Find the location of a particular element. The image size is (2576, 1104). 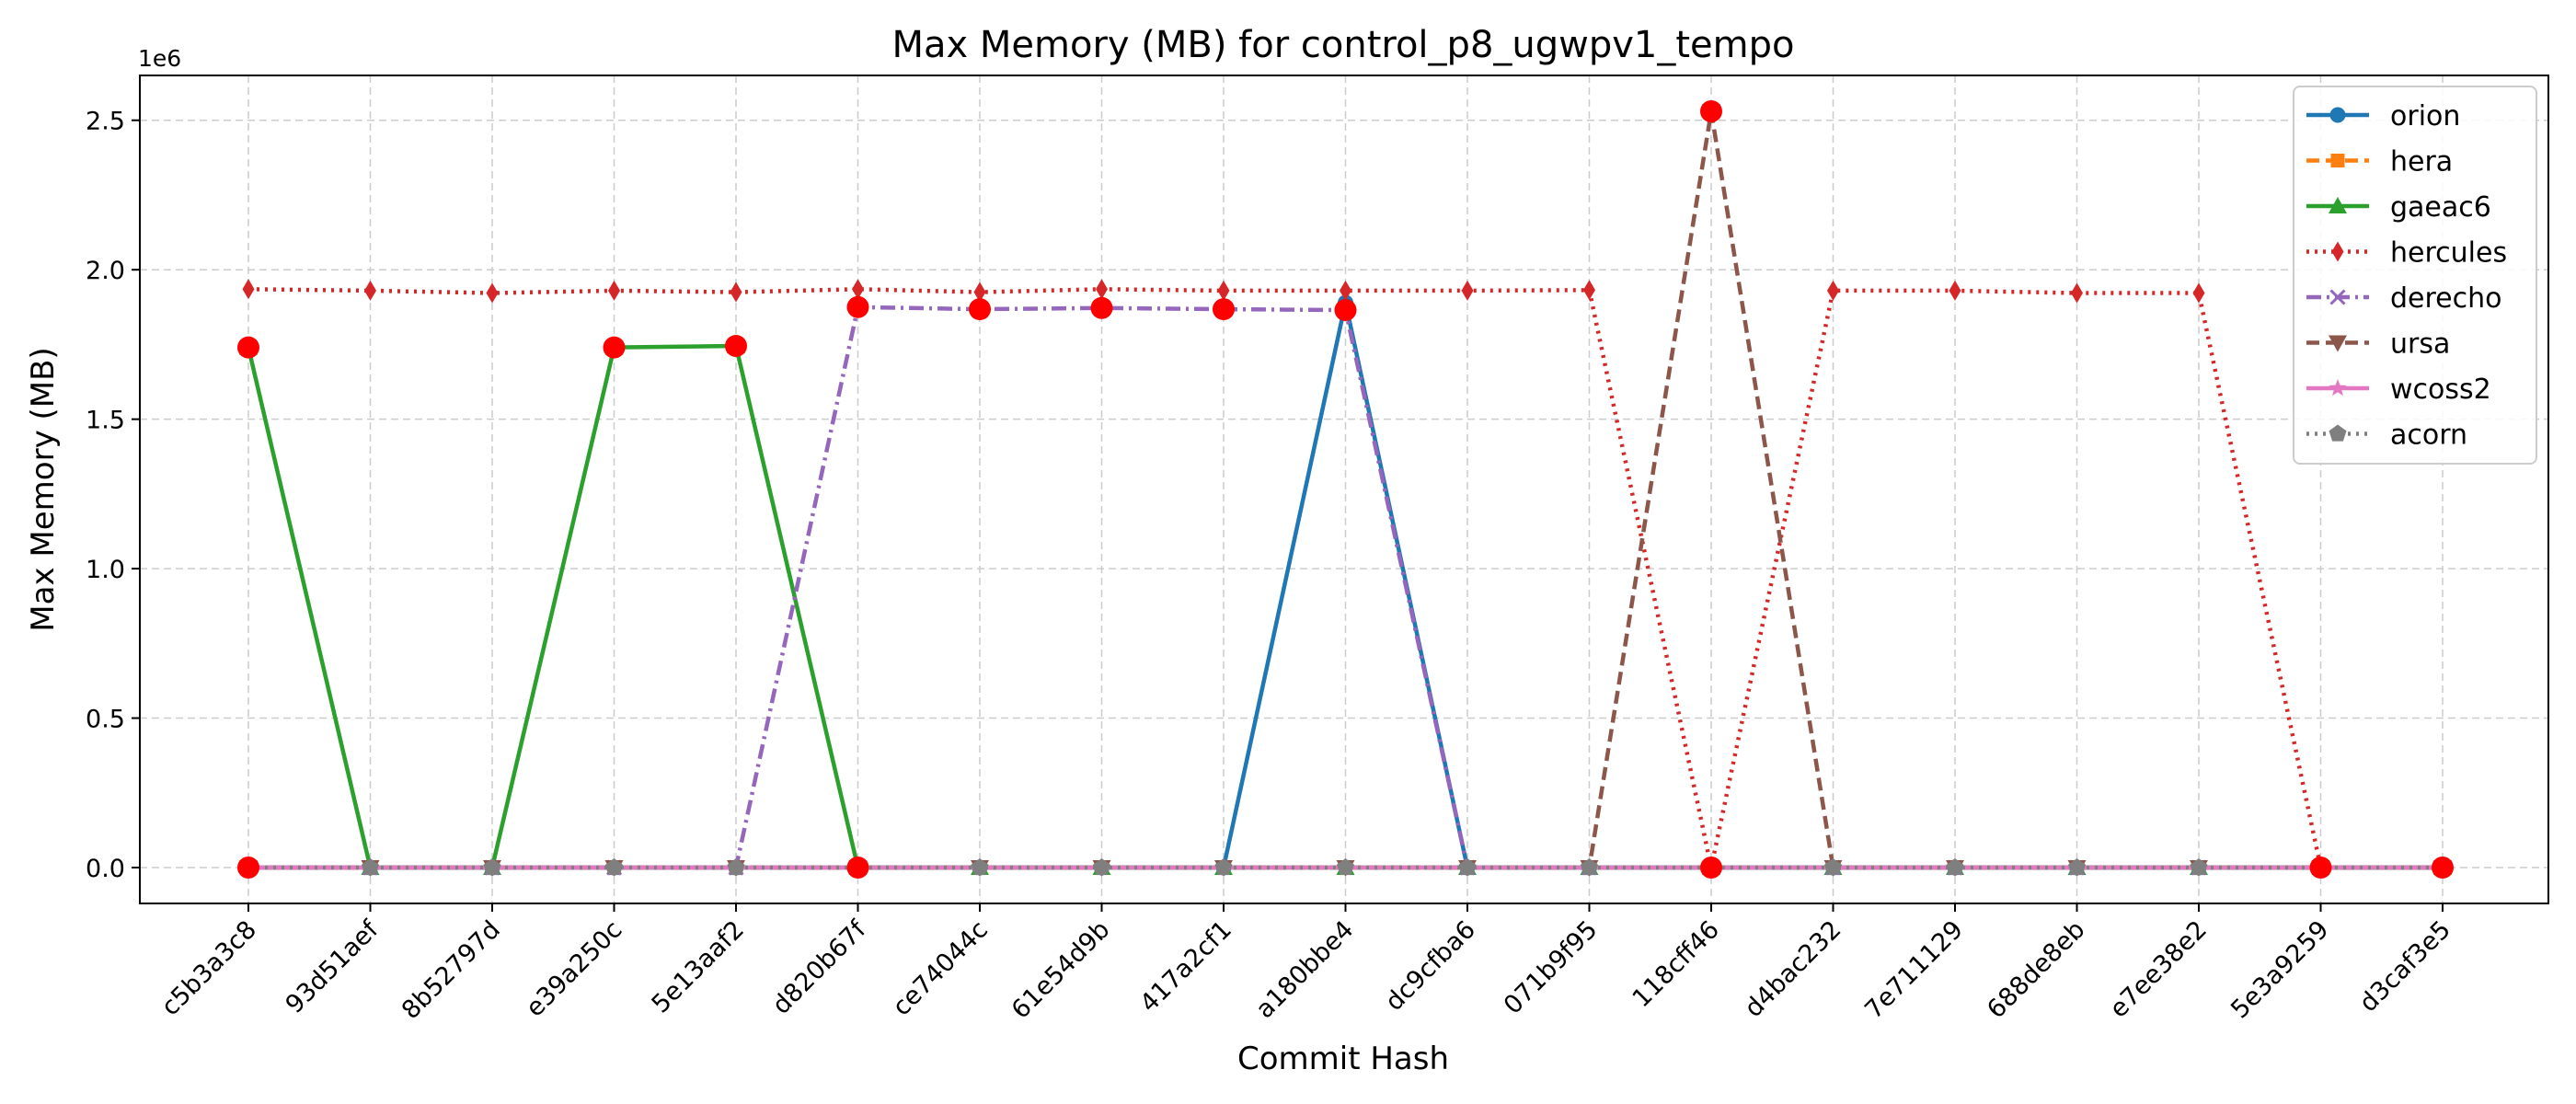

legend-entry-orion: orion is located at coordinates (2383, 116).